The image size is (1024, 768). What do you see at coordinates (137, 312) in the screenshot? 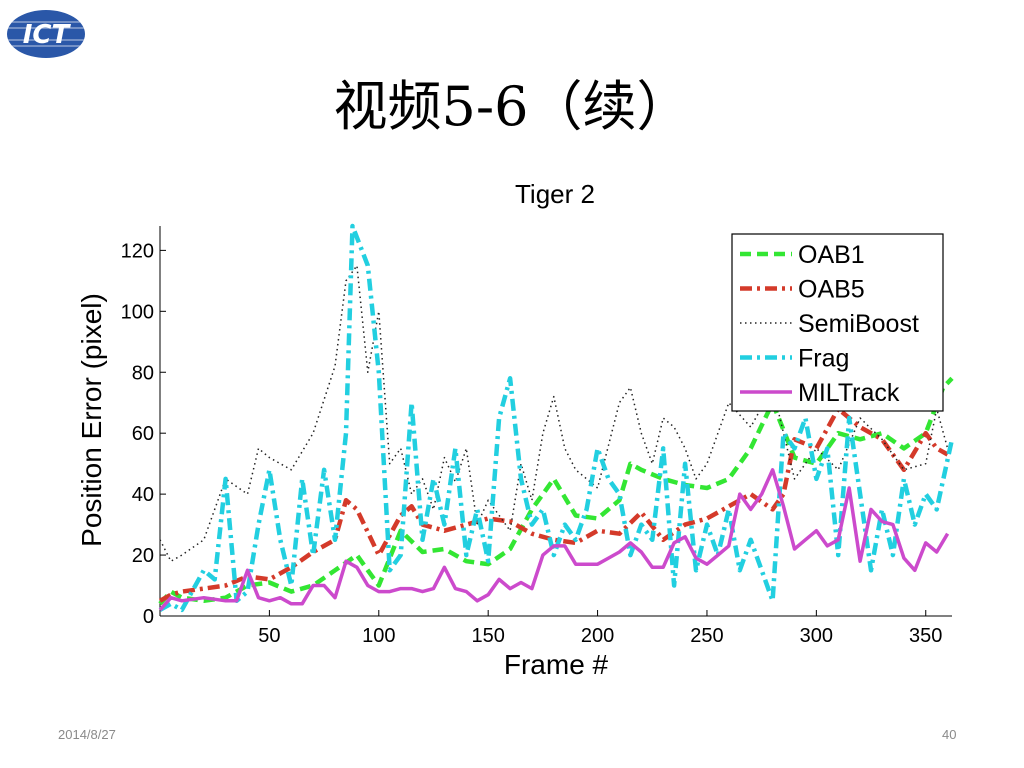
I see `y-tick-label: 100` at bounding box center [137, 312].